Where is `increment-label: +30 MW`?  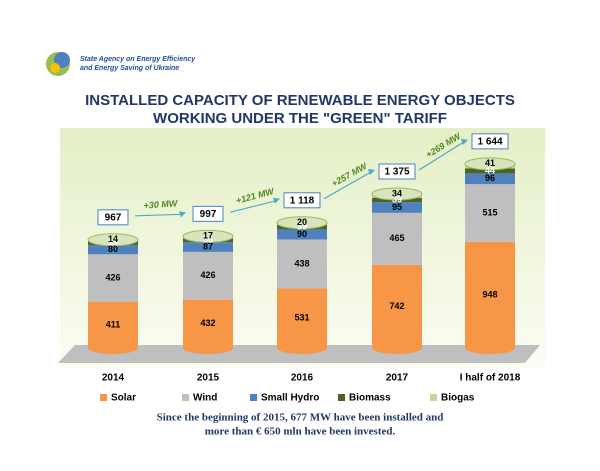 increment-label: +30 MW is located at coordinates (161, 204).